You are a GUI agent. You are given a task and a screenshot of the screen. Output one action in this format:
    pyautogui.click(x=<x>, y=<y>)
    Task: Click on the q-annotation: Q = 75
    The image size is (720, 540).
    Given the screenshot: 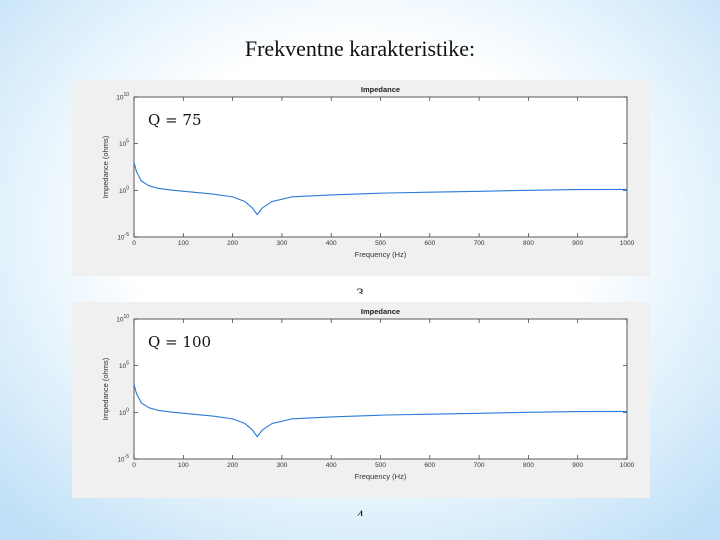 What is the action you would take?
    pyautogui.click(x=175, y=120)
    